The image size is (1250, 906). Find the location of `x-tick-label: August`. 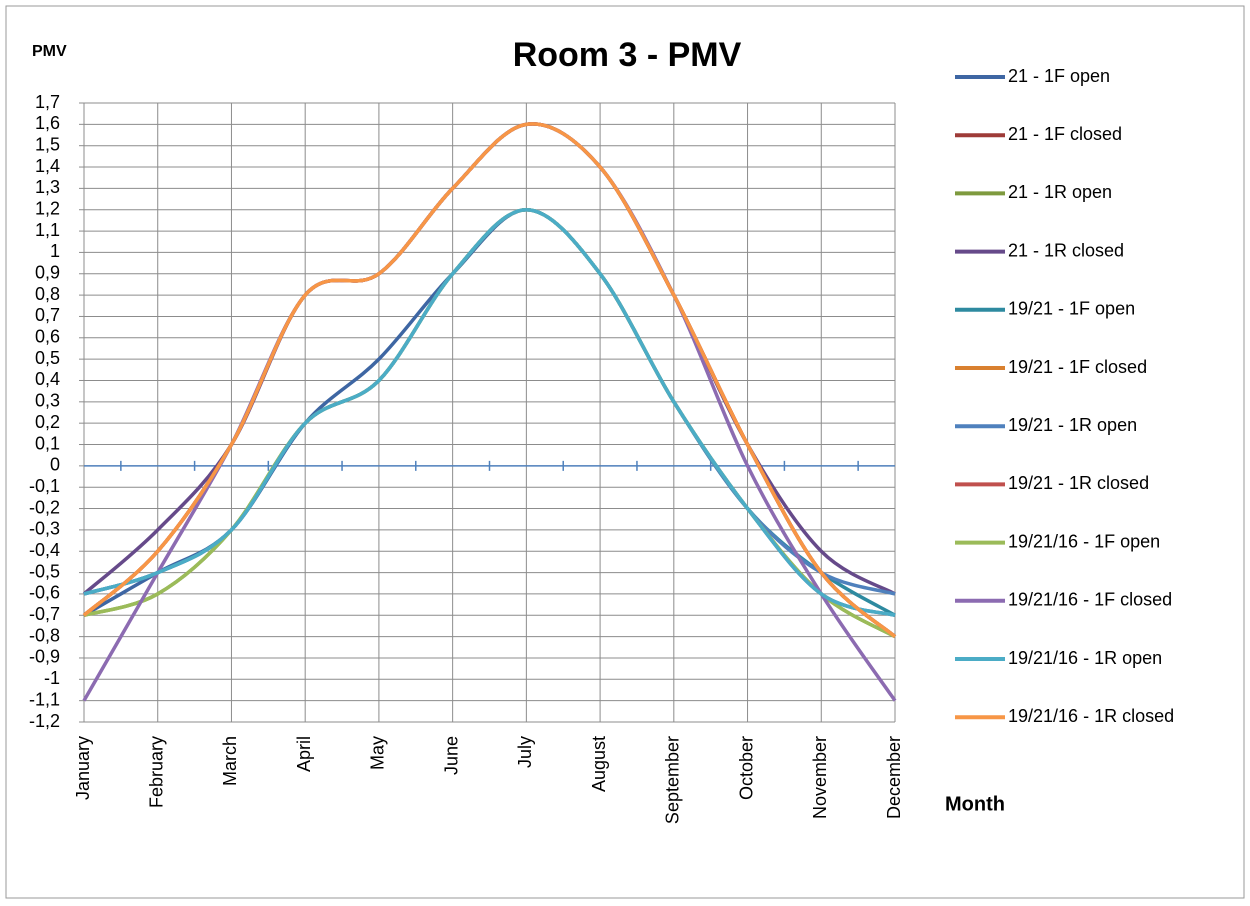

x-tick-label: August is located at coordinates (599, 764).